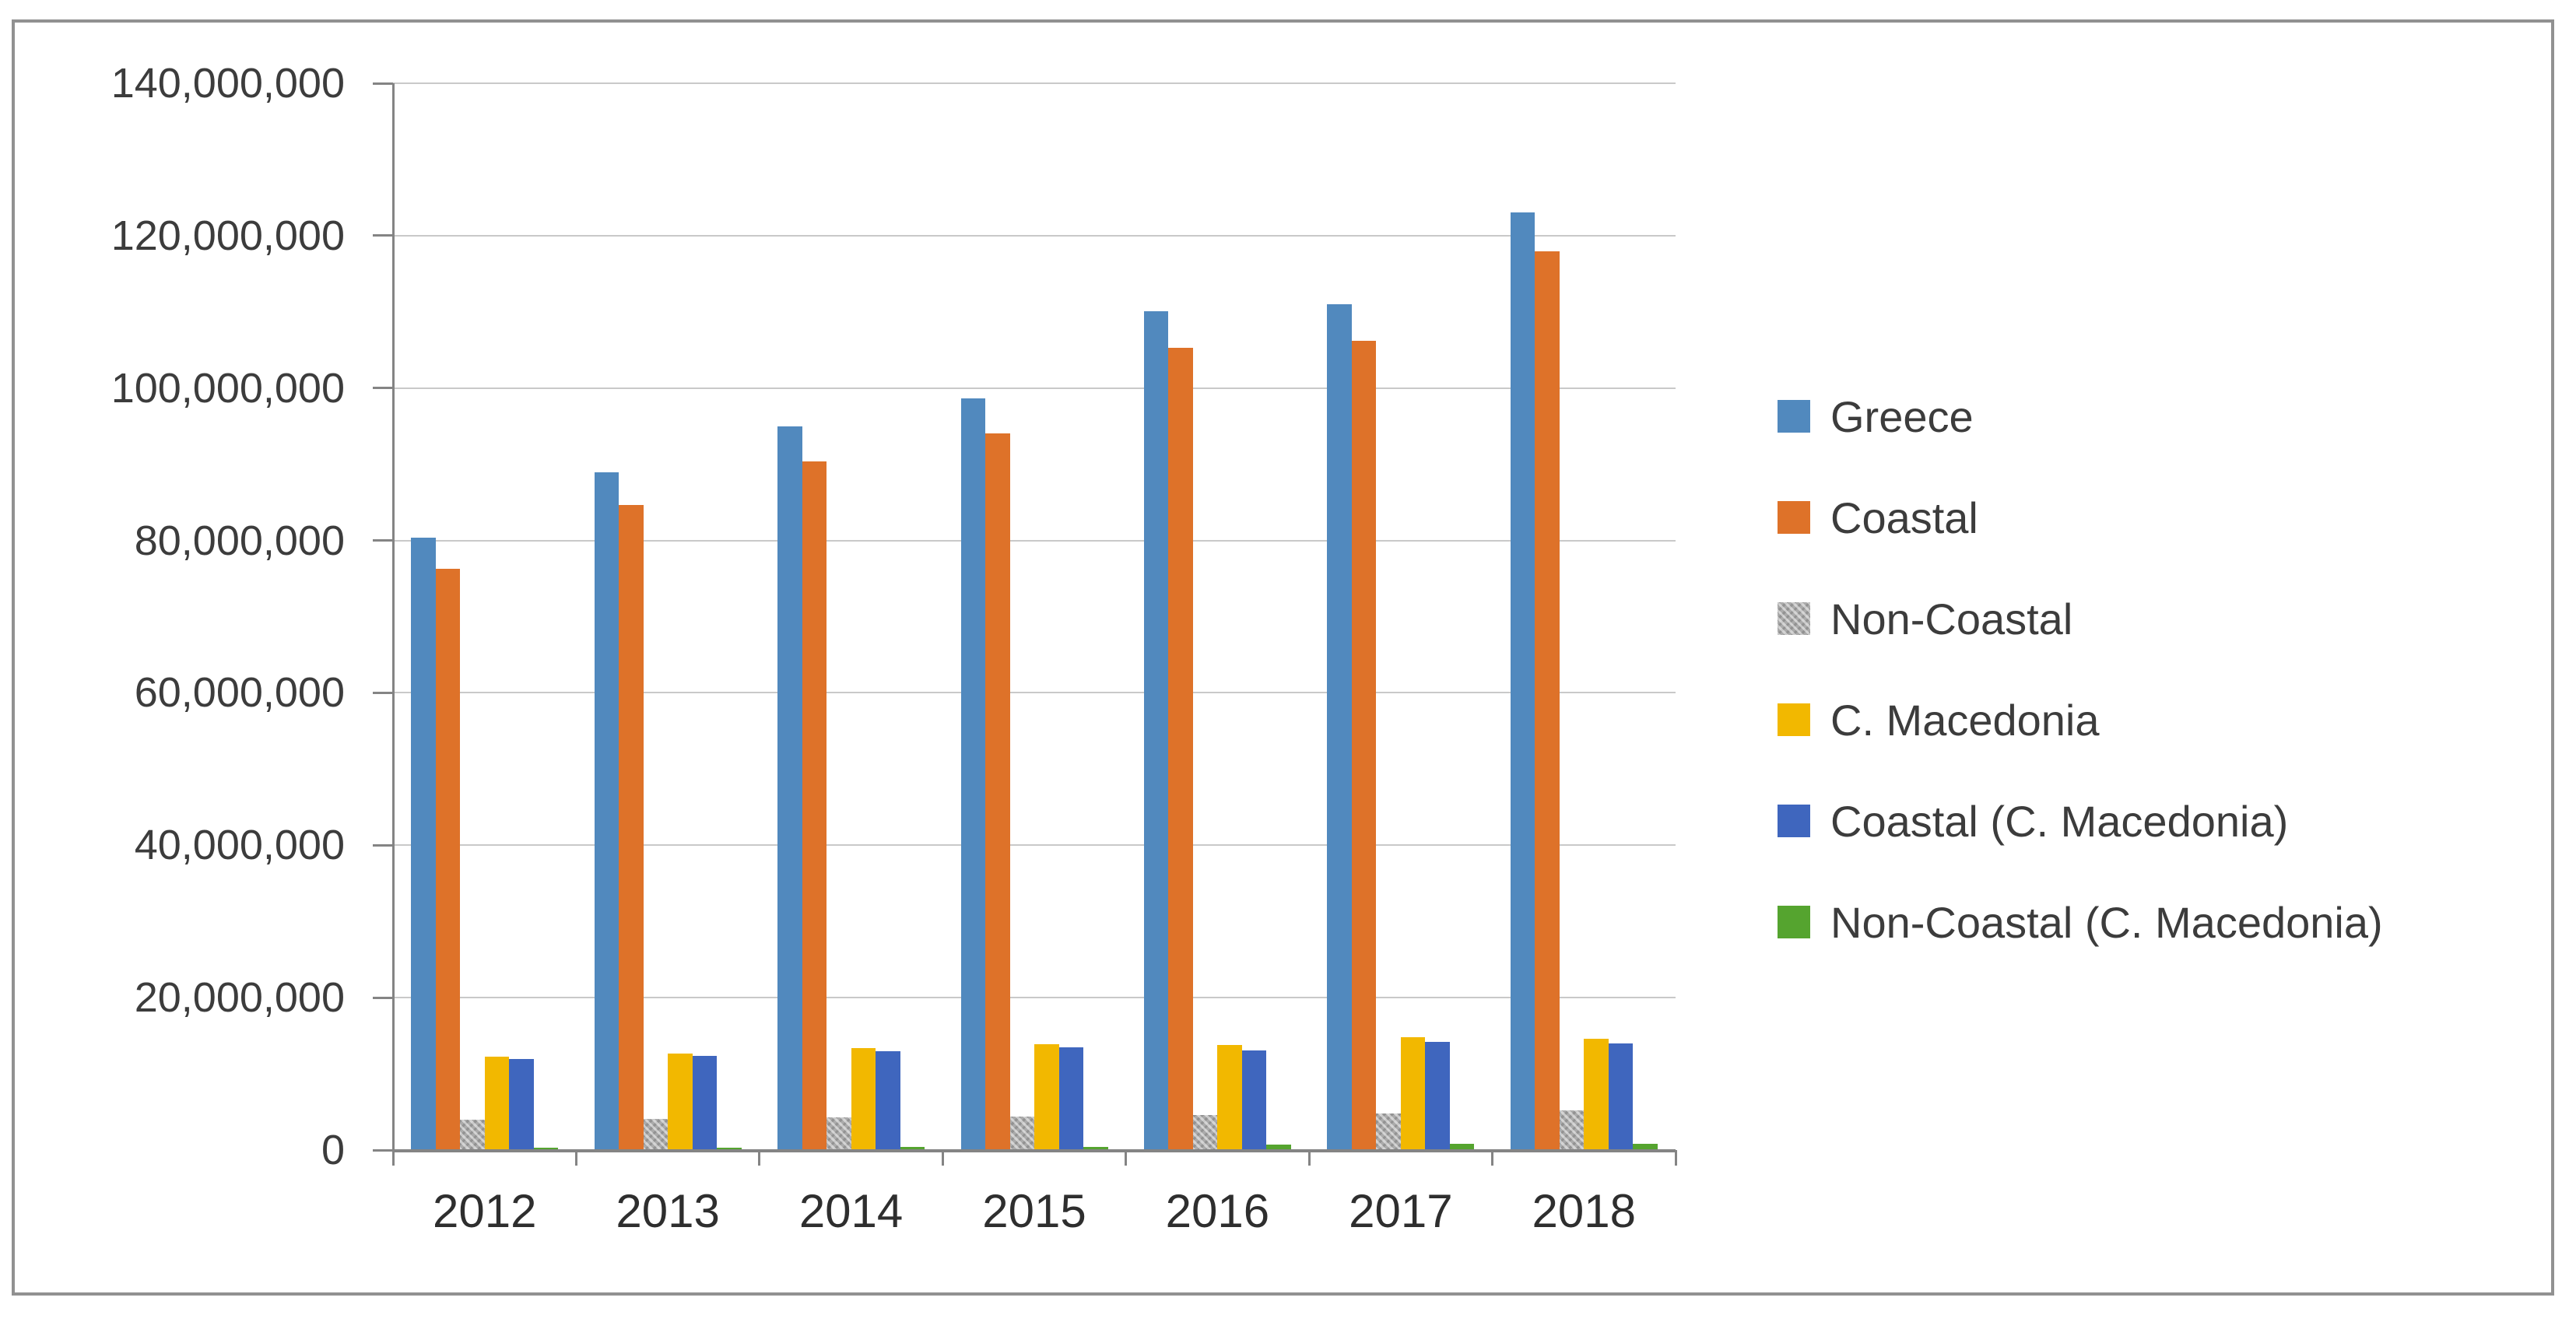 The image size is (2576, 1322). I want to click on legend-label-coastal-c-macedonia: Coastal (C. Macedonia), so click(2060, 821).